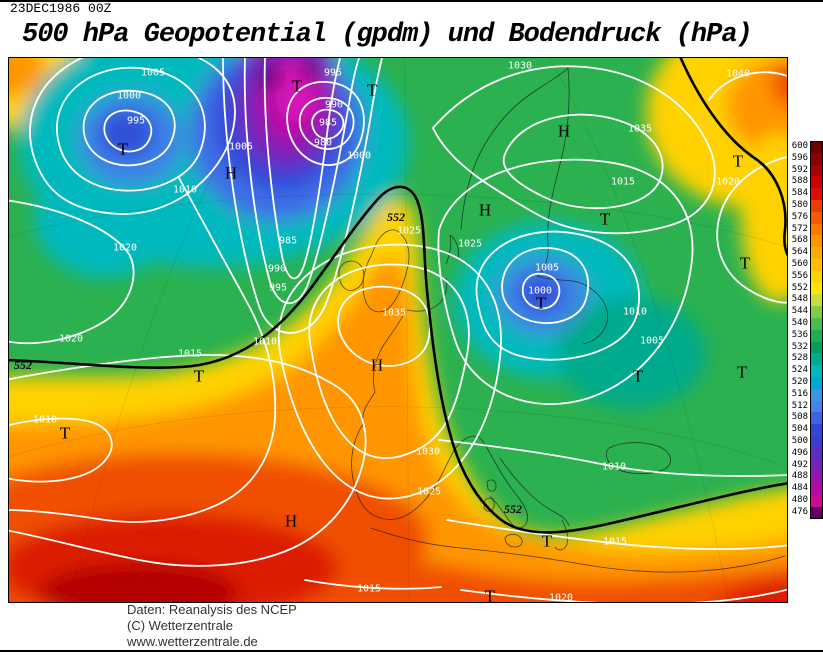 This screenshot has width=823, height=656. Describe the element at coordinates (799, 169) in the screenshot. I see `colorbar-value: 592` at that location.